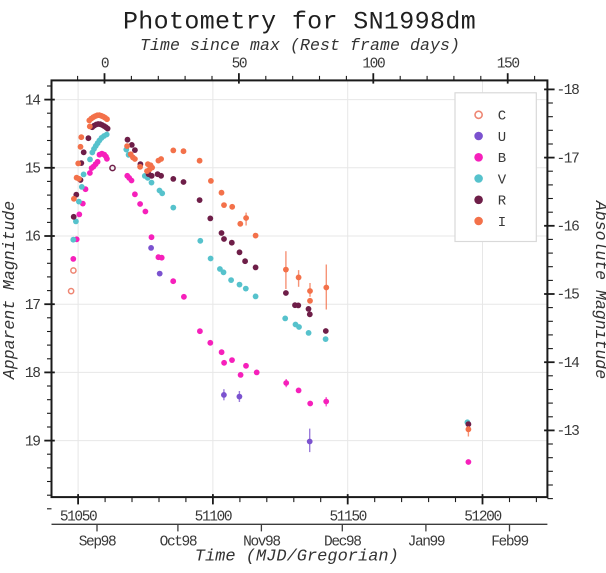 The width and height of the screenshot is (606, 573). What do you see at coordinates (502, 117) in the screenshot?
I see `svg-text: C` at bounding box center [502, 117].